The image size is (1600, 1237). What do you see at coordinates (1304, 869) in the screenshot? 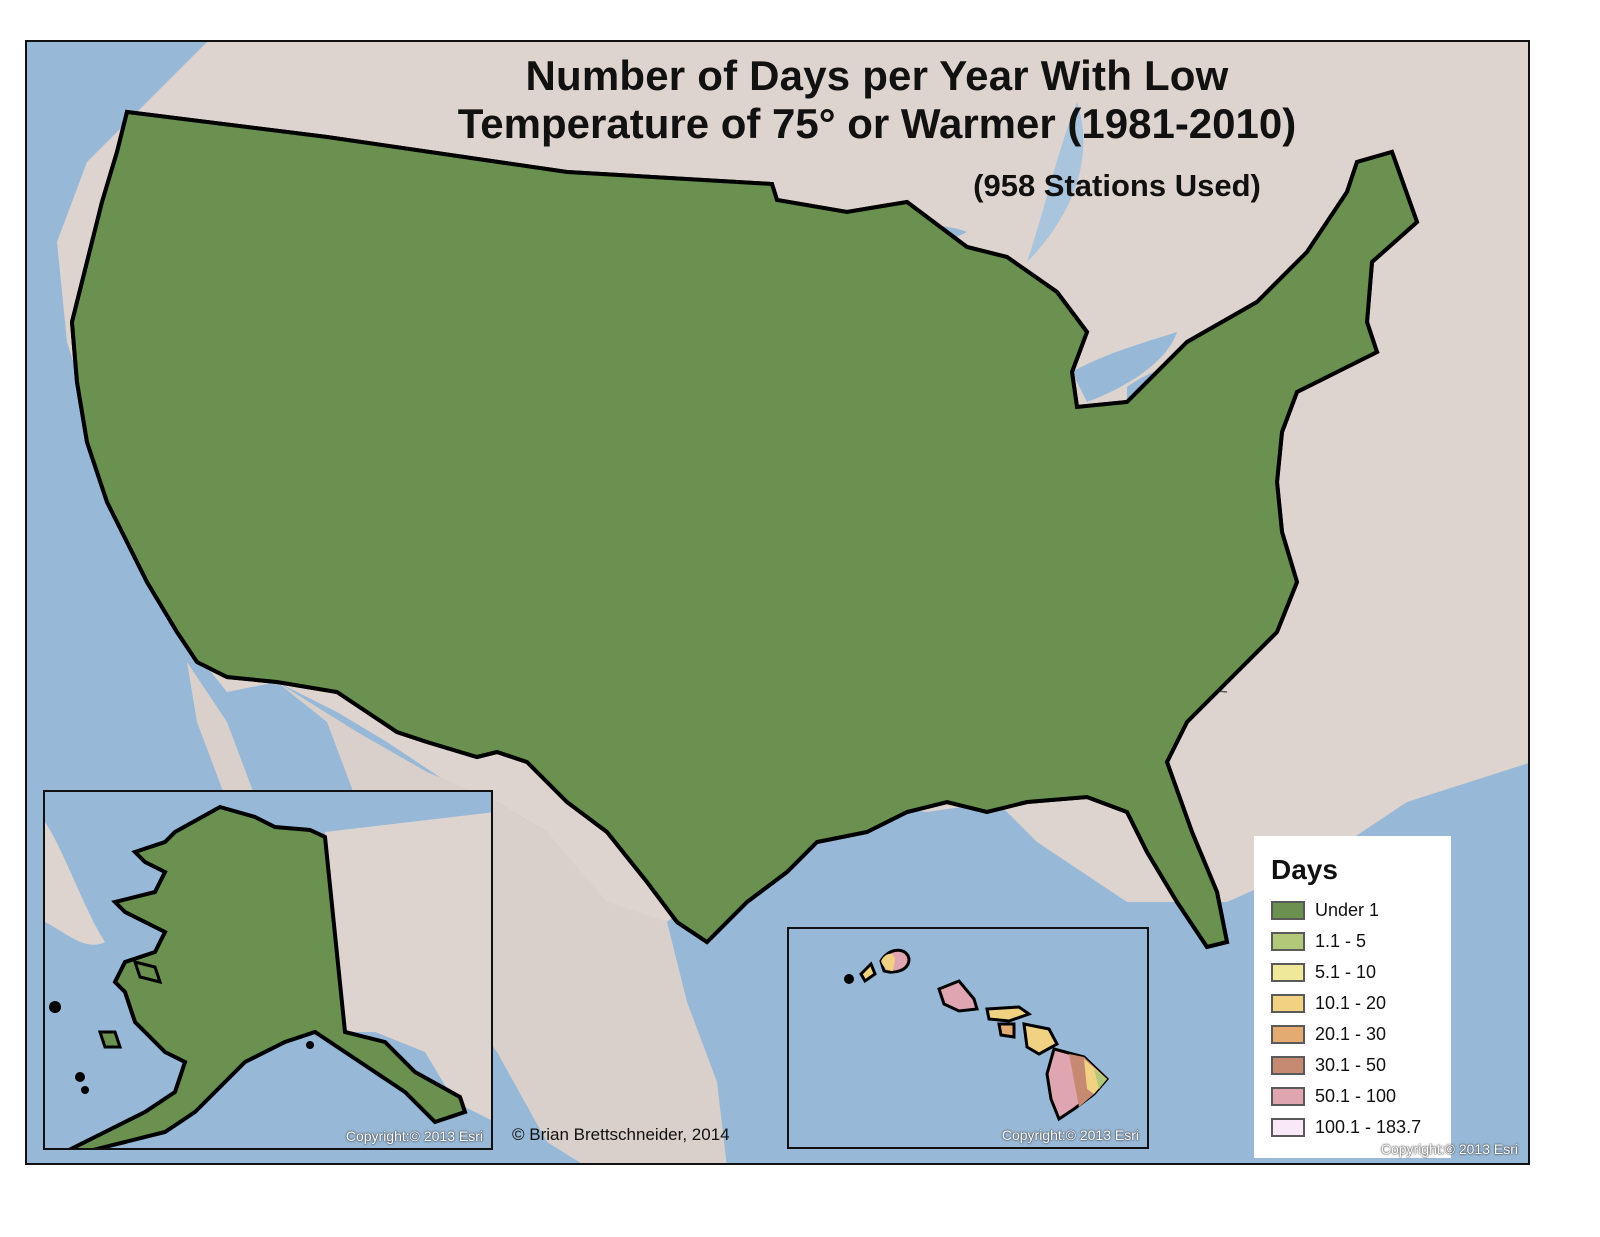
I see `legend-title: Days` at bounding box center [1304, 869].